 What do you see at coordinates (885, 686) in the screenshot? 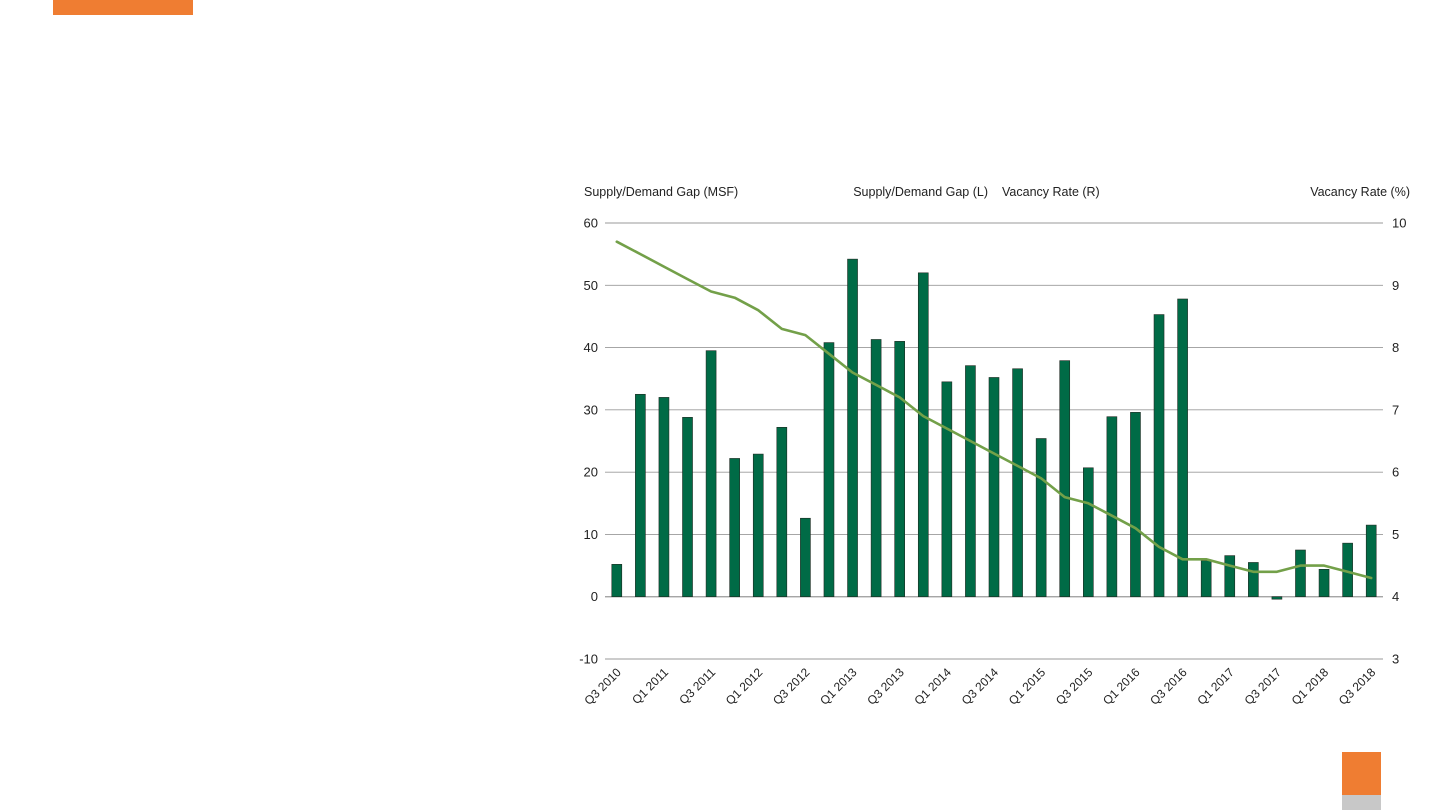
I see `x-tick-label: Q3 2013` at bounding box center [885, 686].